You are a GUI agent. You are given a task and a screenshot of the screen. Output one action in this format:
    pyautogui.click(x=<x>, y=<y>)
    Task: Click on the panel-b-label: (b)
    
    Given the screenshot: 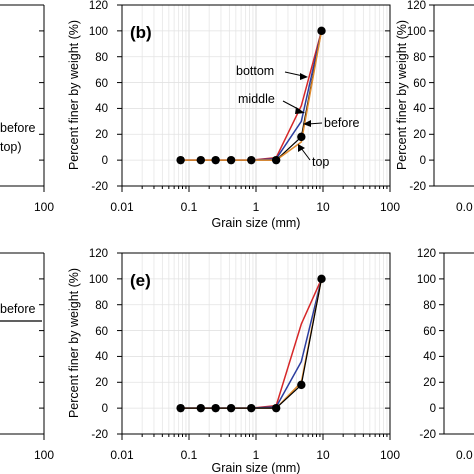 What is the action you would take?
    pyautogui.click(x=141, y=32)
    